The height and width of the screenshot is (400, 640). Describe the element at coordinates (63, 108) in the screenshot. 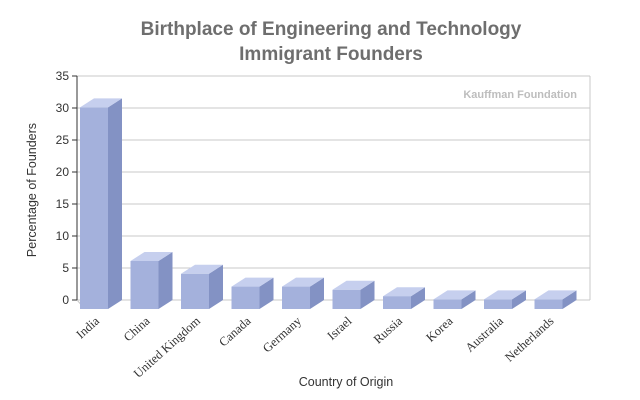

I see `y-tick-label: 30` at that location.